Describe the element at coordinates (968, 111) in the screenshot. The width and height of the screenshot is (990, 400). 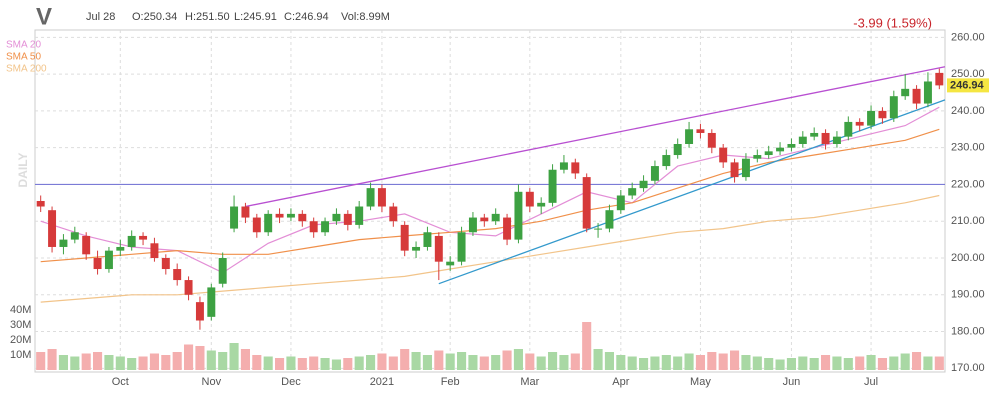
I see `y-tick-label: 240.00` at that location.